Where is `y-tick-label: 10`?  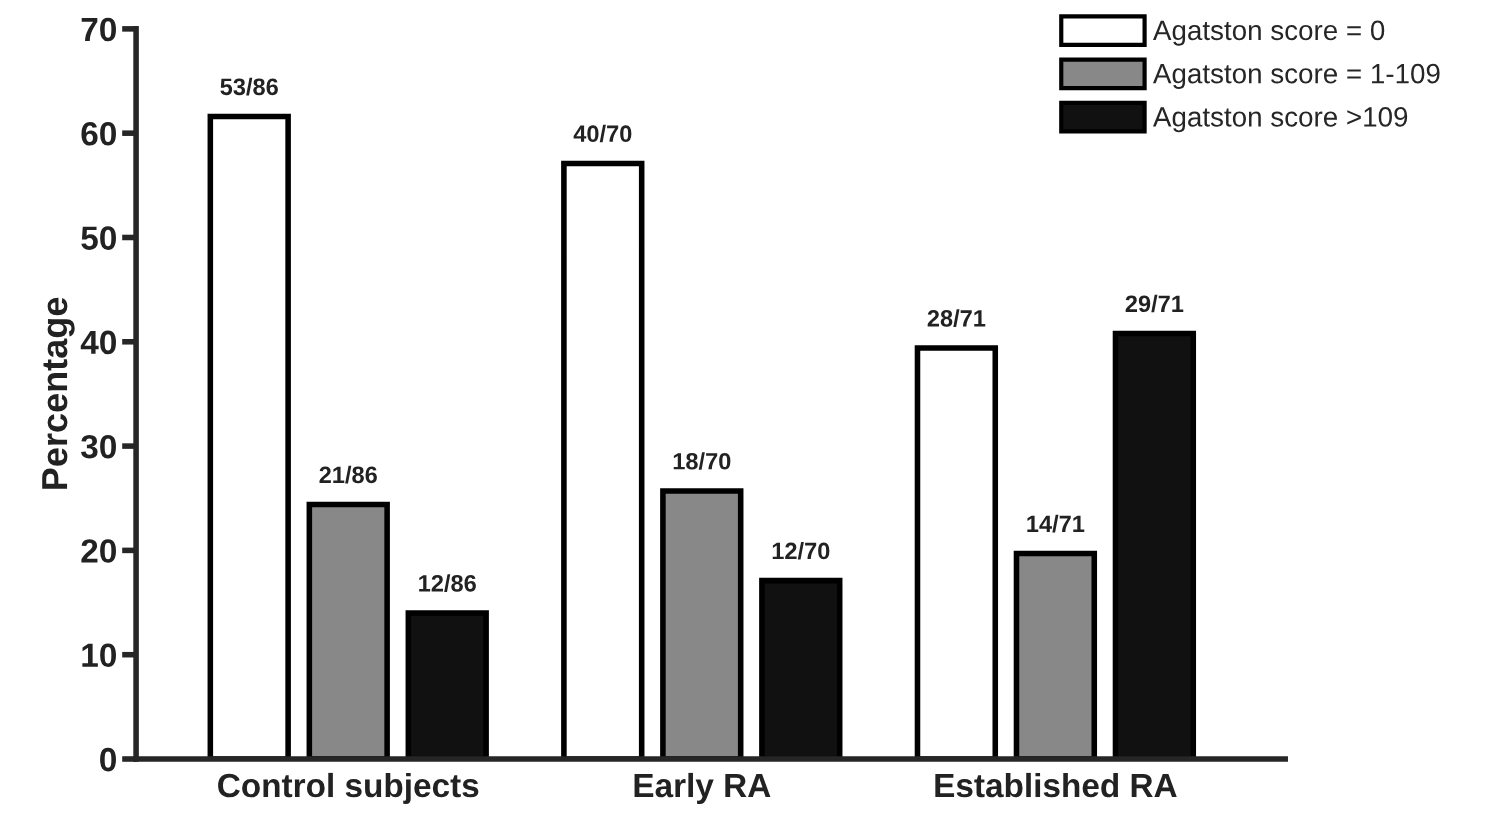
y-tick-label: 10 is located at coordinates (99, 655).